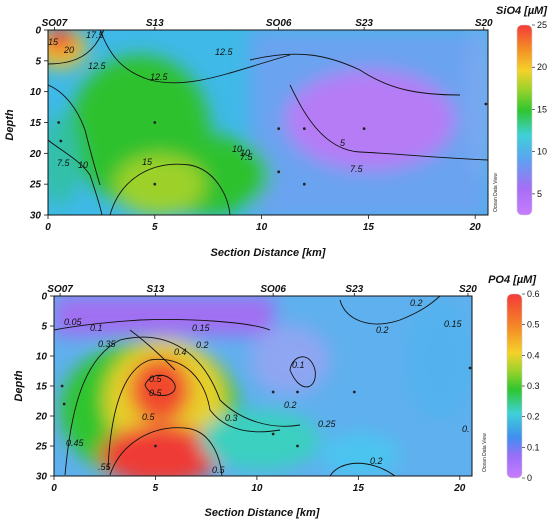 This screenshot has height=521, width=550. I want to click on colorbar-tick-label: 0.6, so click(533, 294).